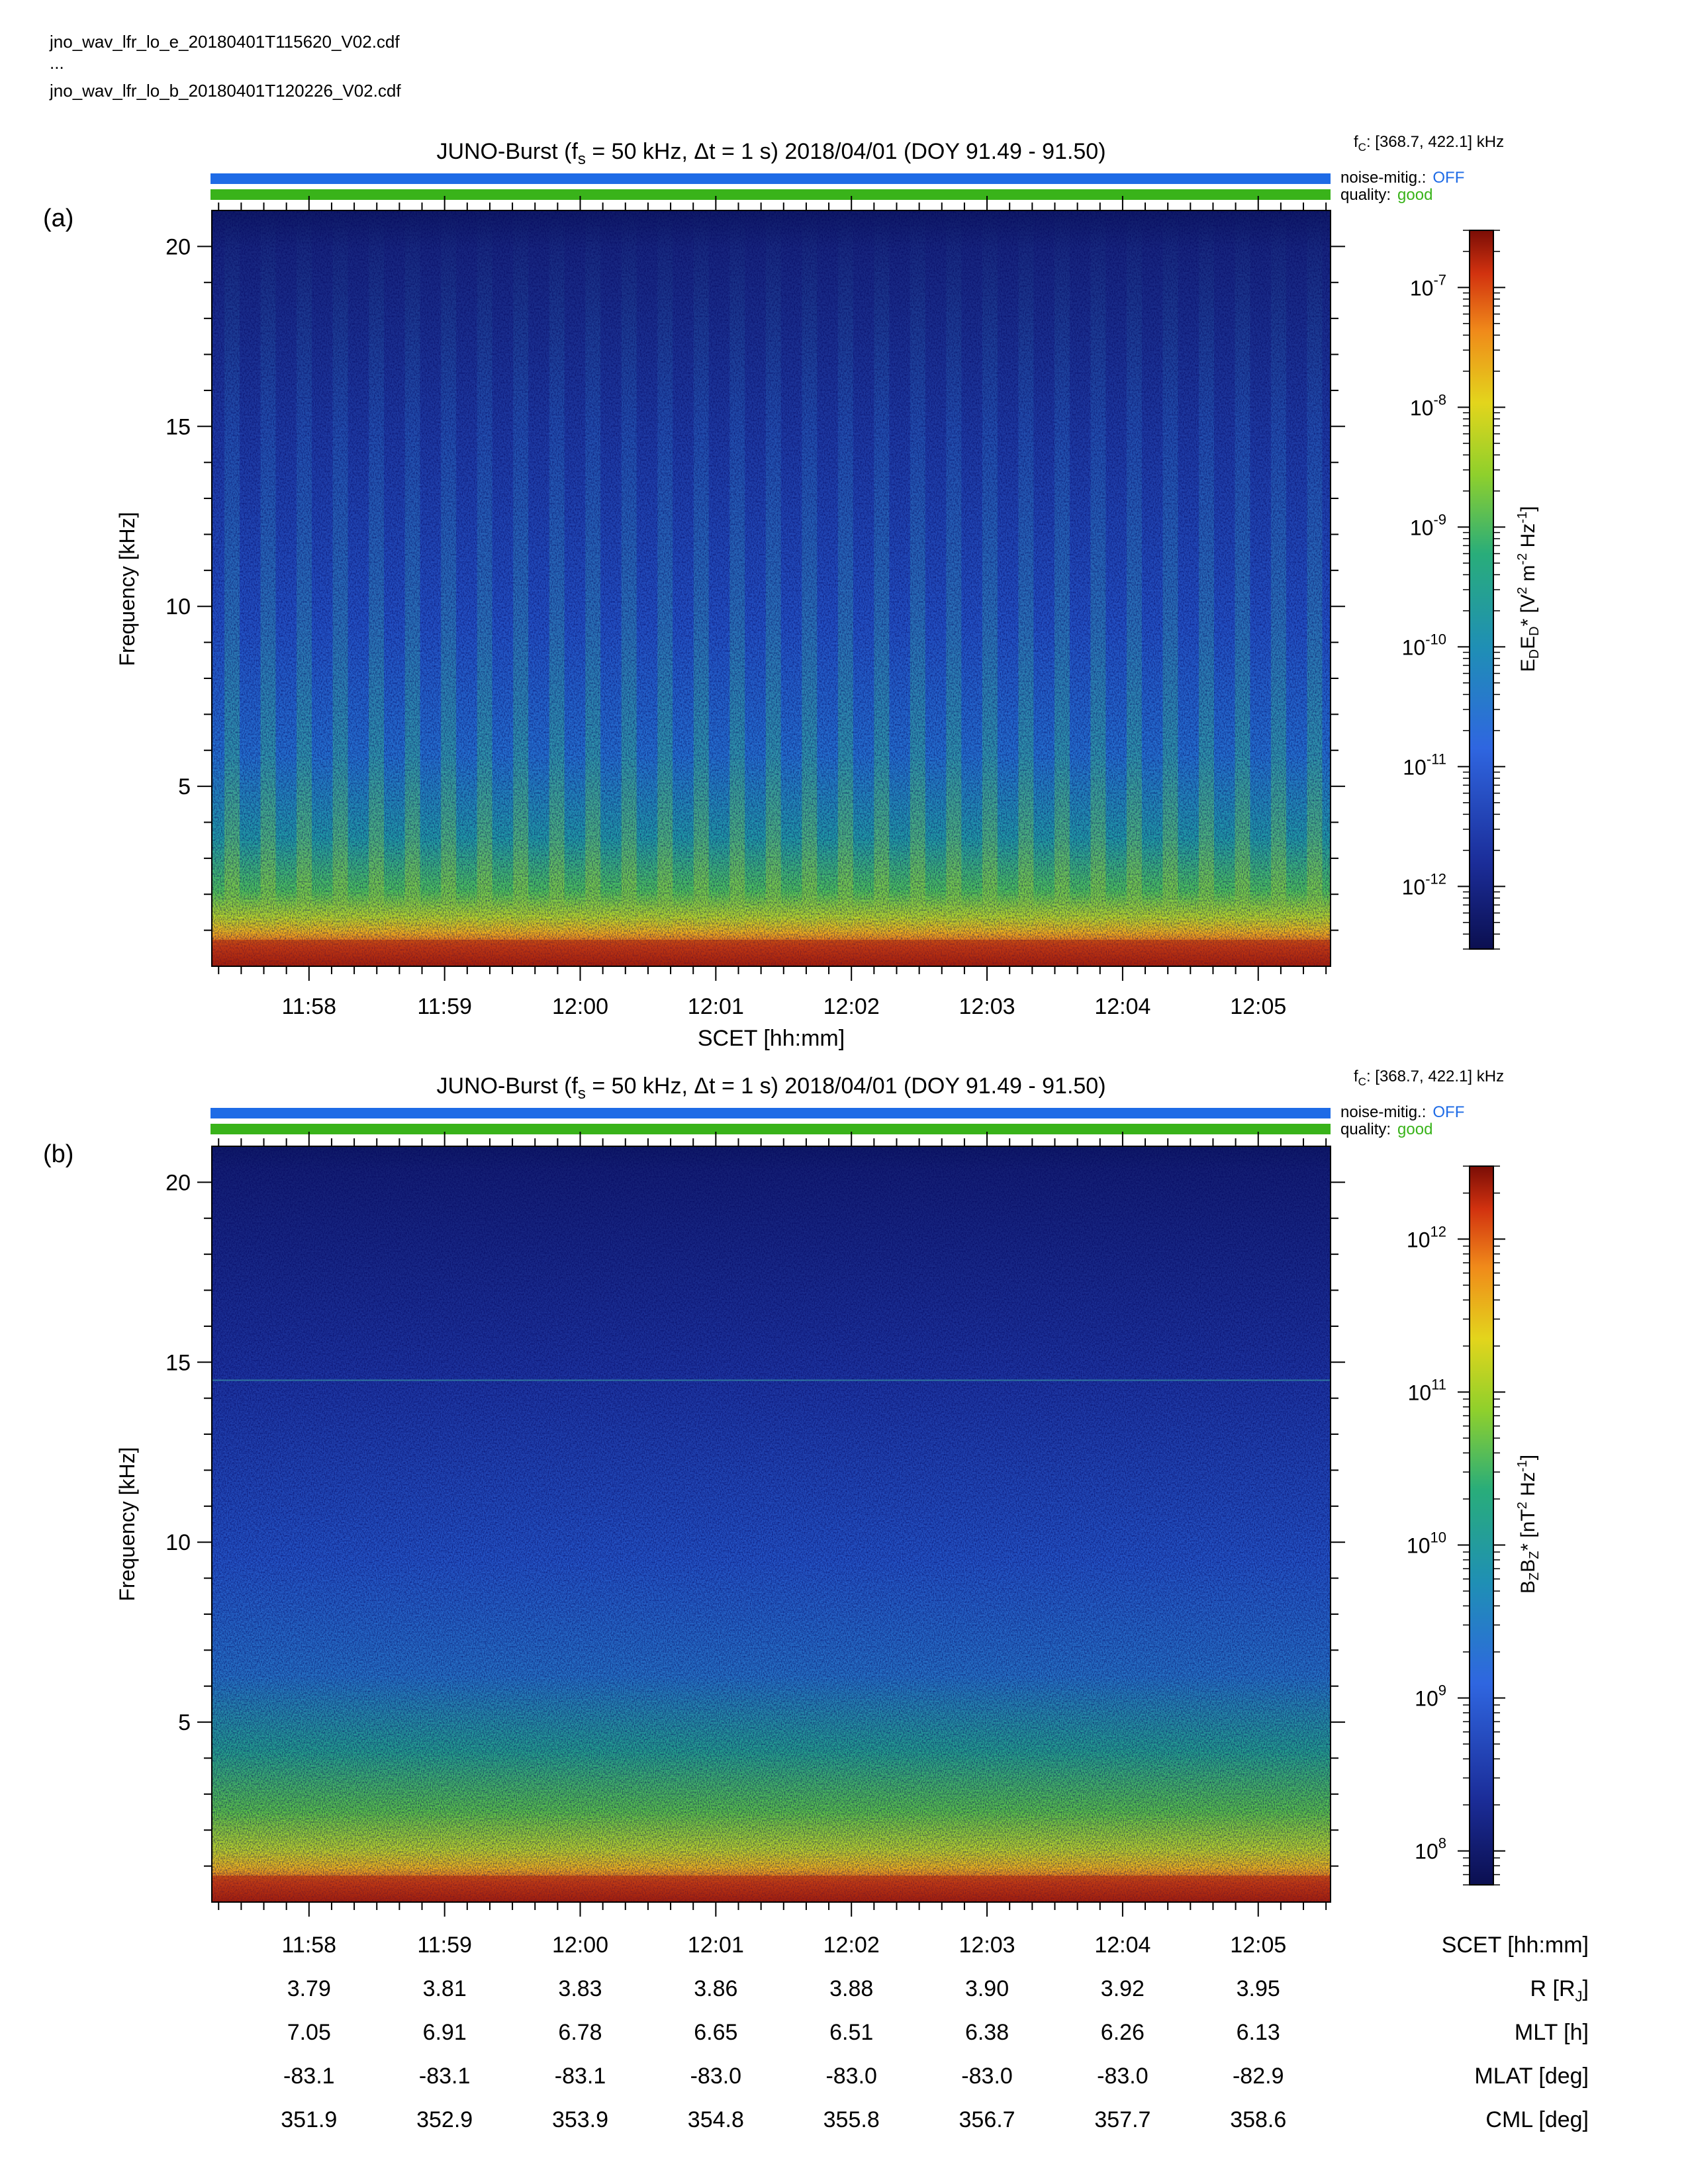  I want to click on ephemeris-row-label: SCET [hh:mm], so click(1515, 1945).